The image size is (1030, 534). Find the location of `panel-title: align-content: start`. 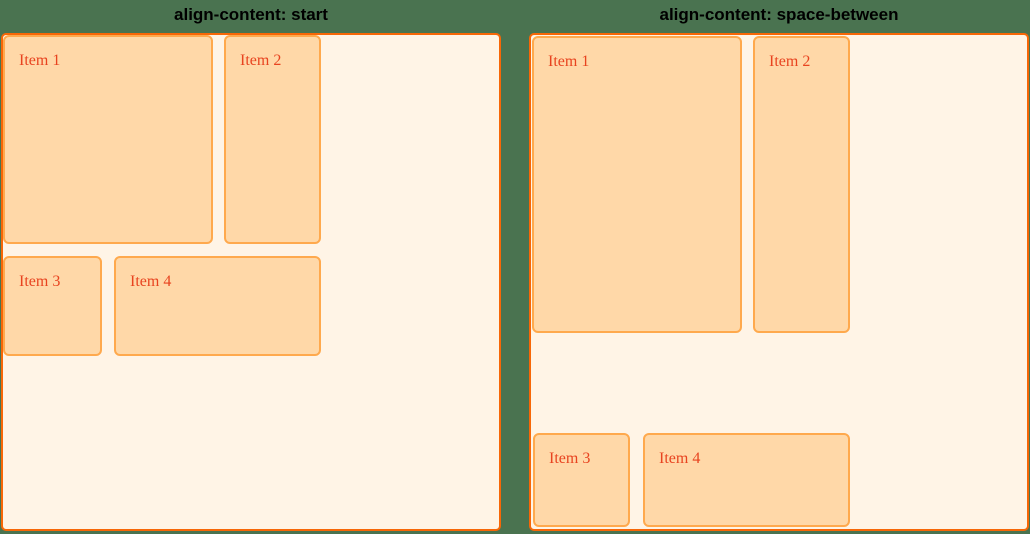

panel-title: align-content: start is located at coordinates (251, 14).